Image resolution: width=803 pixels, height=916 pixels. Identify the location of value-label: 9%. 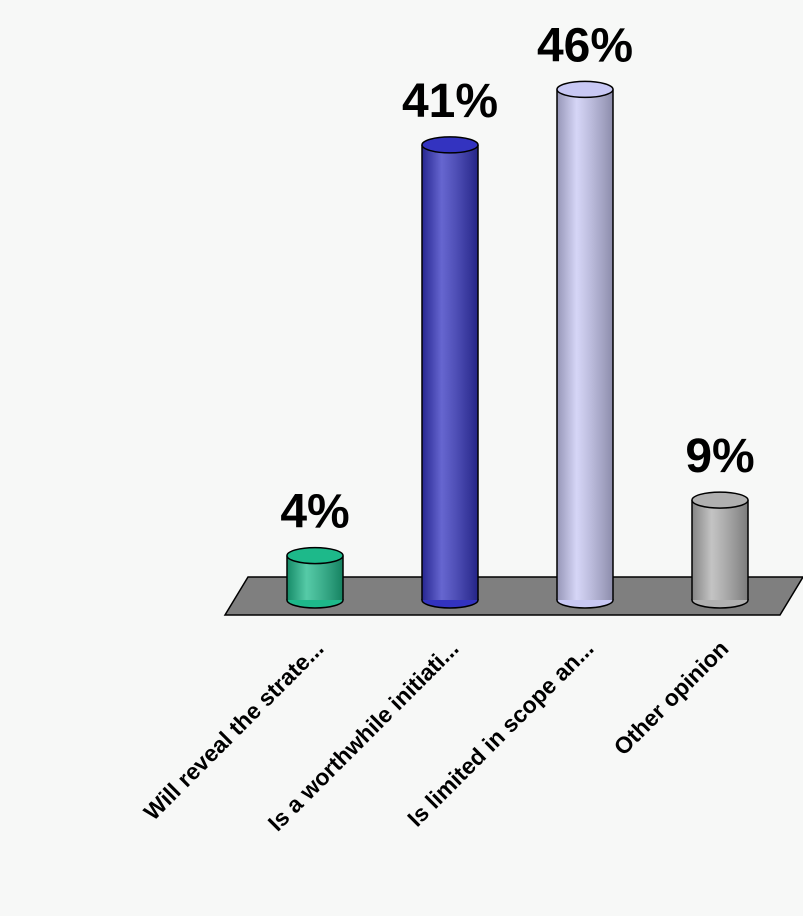
(719, 456).